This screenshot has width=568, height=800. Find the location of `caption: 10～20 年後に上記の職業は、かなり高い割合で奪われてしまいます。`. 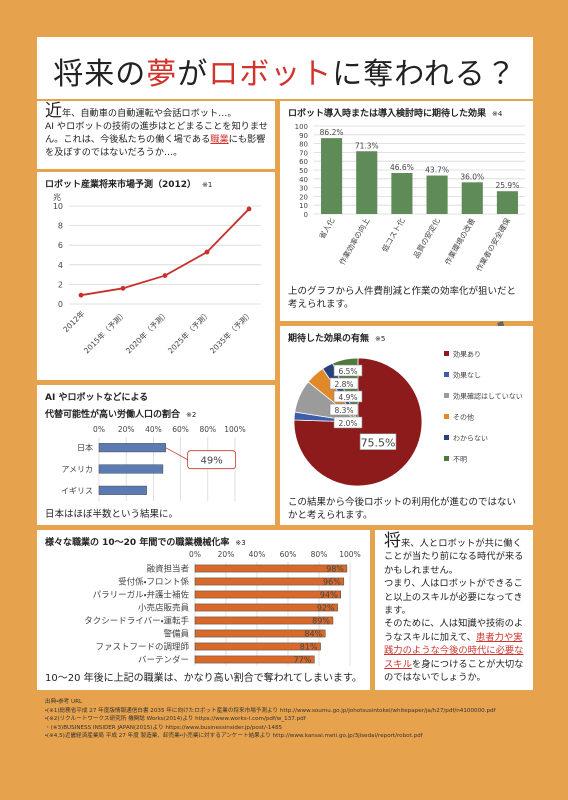

caption: 10～20 年後に上記の職業は、かなり高い割合で奪われてしまいます。 is located at coordinates (203, 678).